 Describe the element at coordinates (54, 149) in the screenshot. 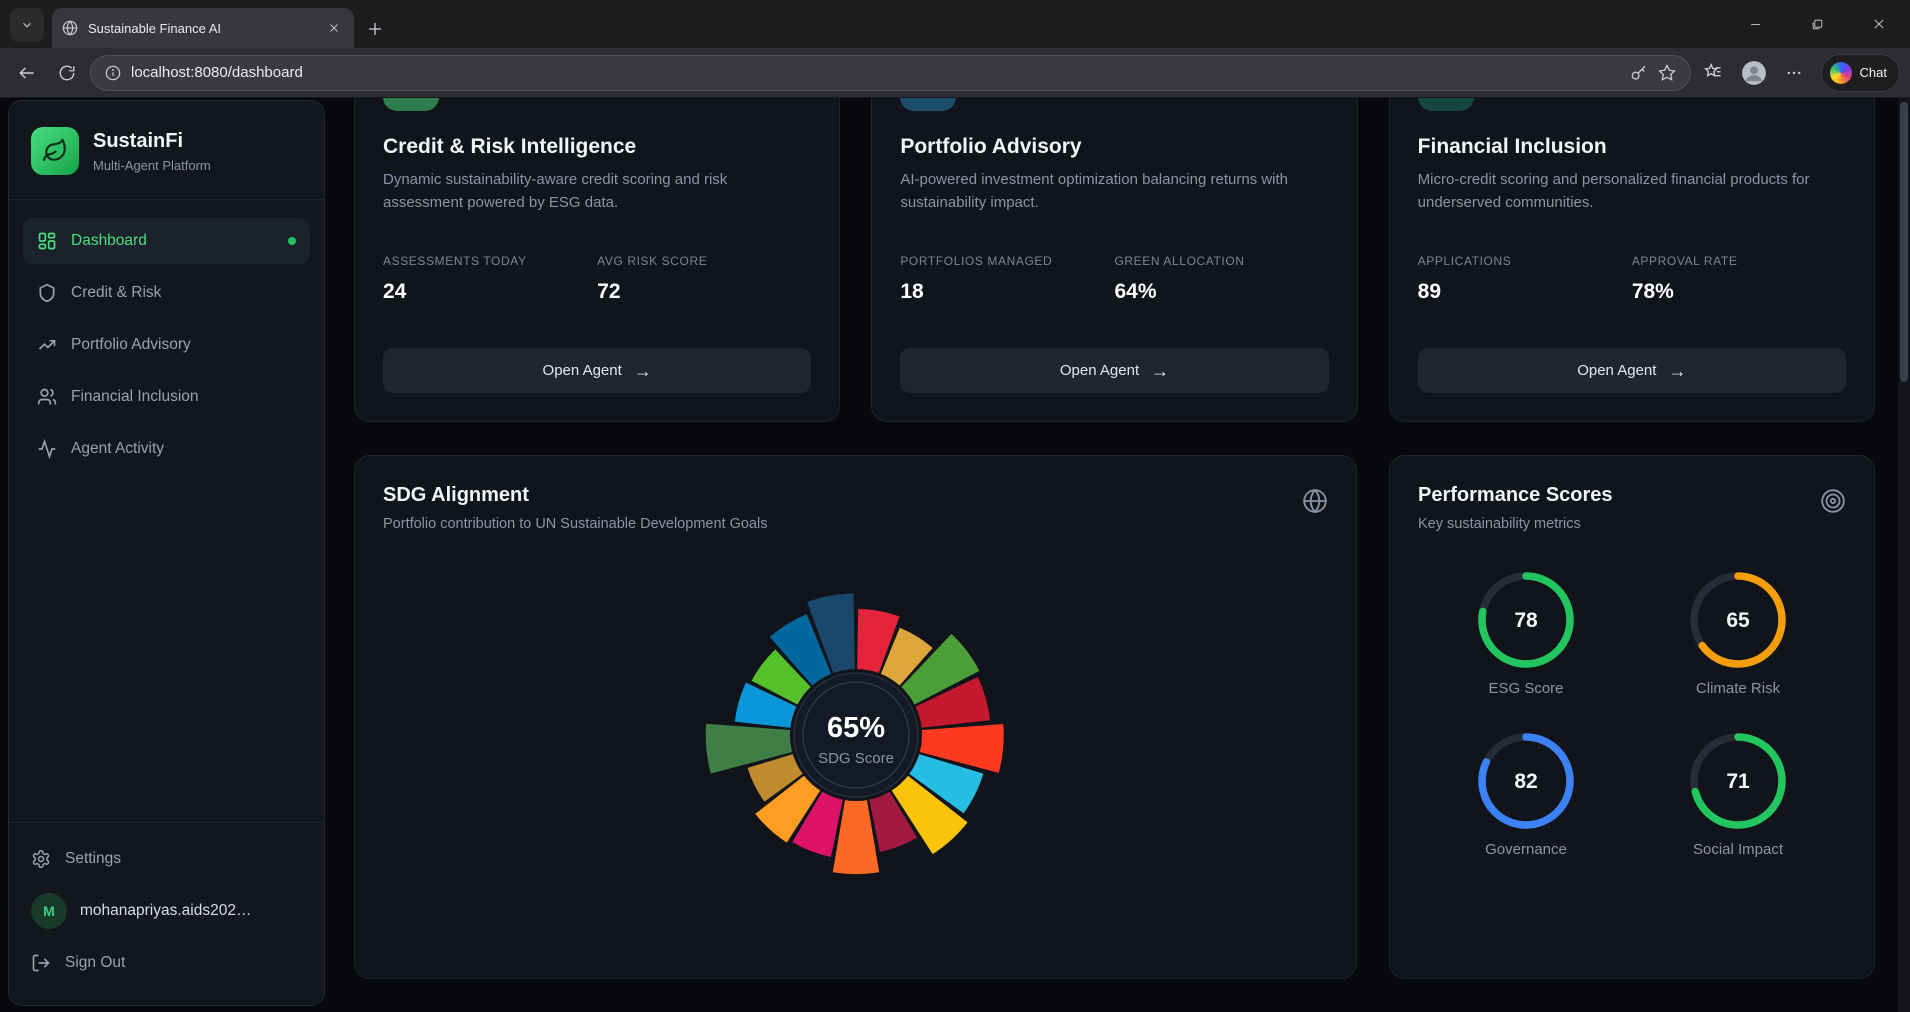

I see `leaf-icon` at that location.